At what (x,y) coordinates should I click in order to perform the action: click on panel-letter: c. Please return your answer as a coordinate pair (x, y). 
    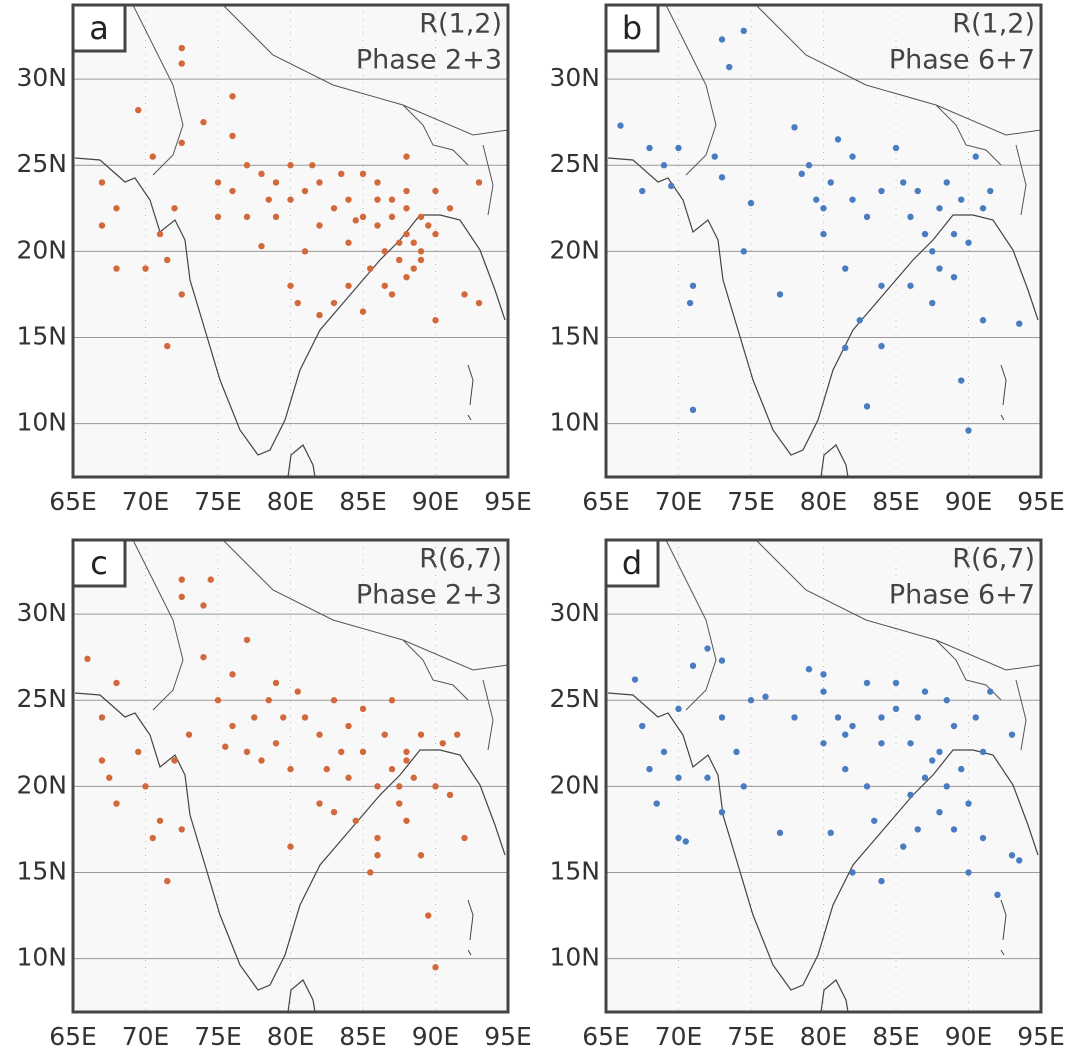
    Looking at the image, I should click on (99, 563).